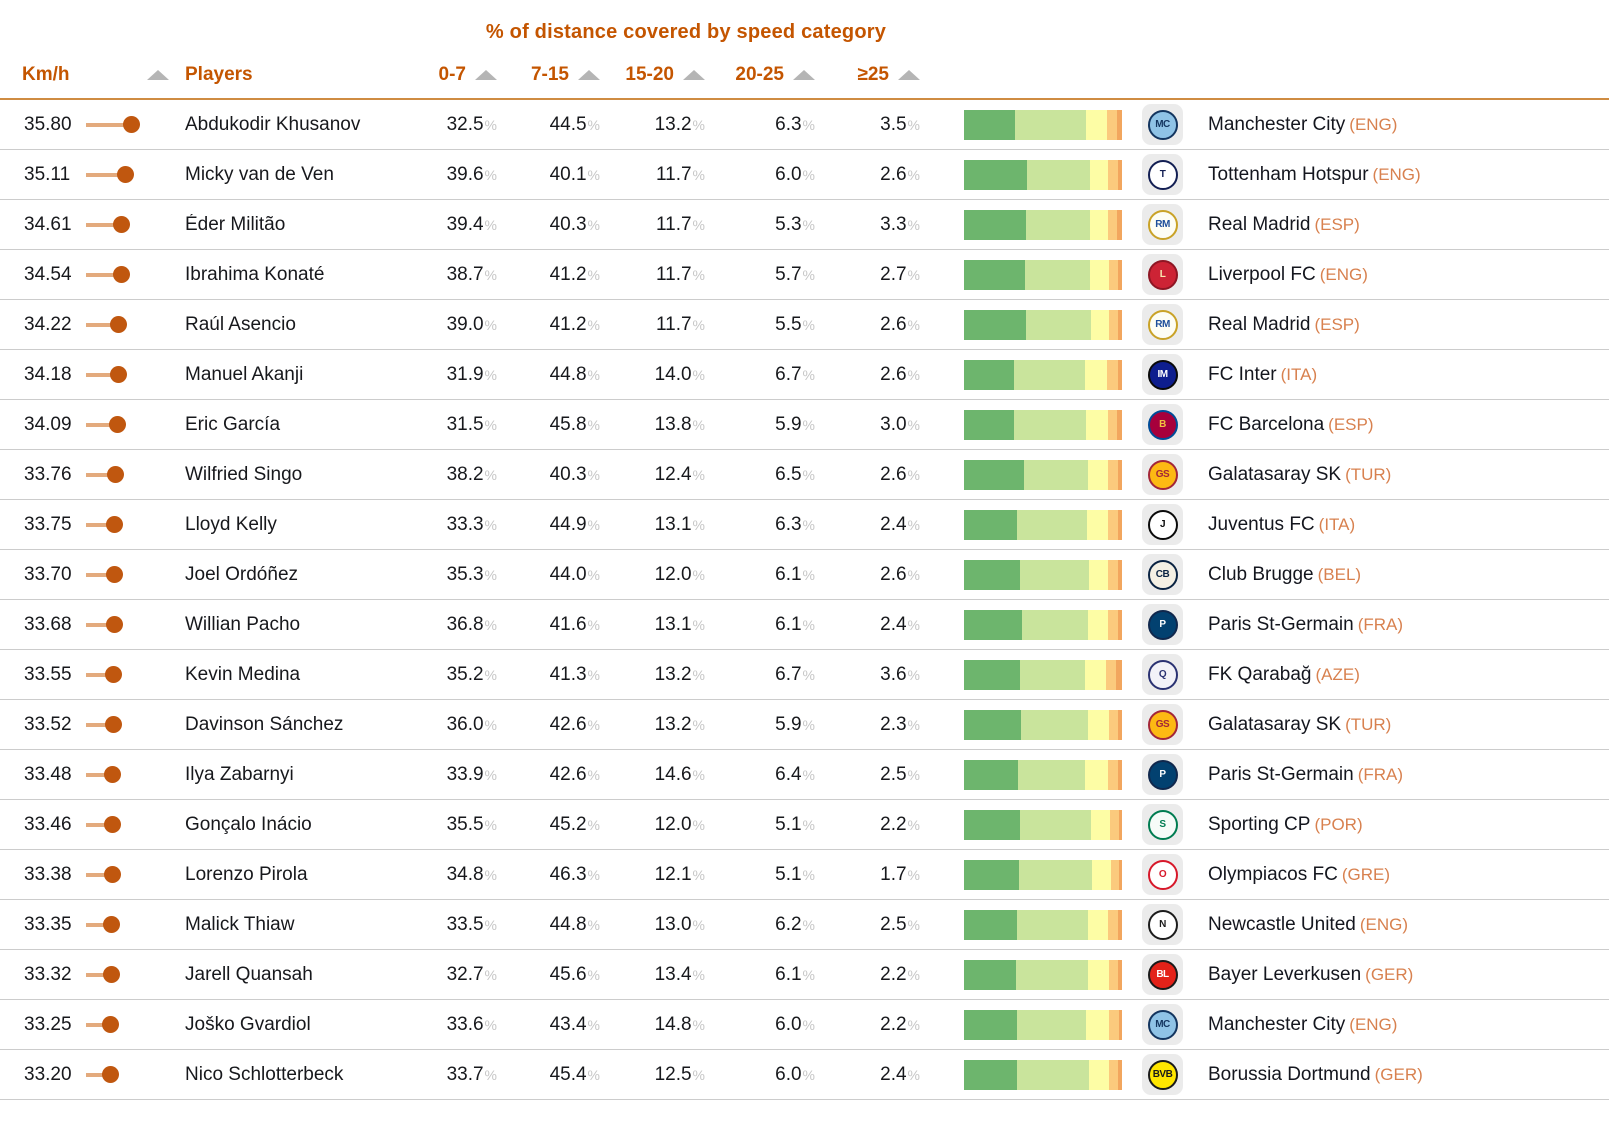 This screenshot has height=1127, width=1609. Describe the element at coordinates (465, 1074) in the screenshot. I see `percent-number: 33.7` at that location.